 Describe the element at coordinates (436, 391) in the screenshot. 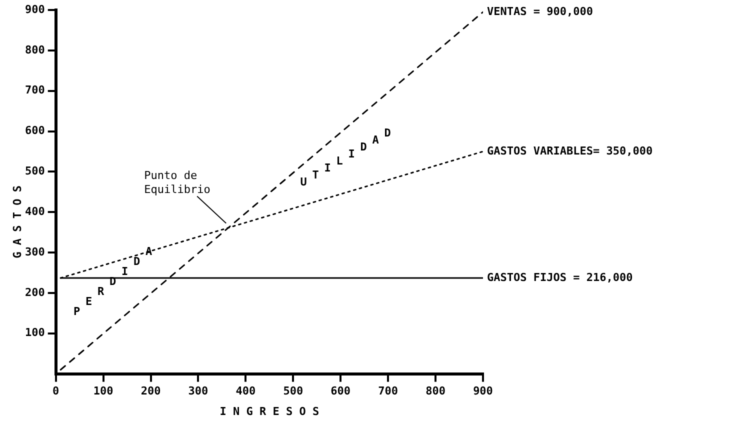

I see `x-tick-label: 800` at that location.